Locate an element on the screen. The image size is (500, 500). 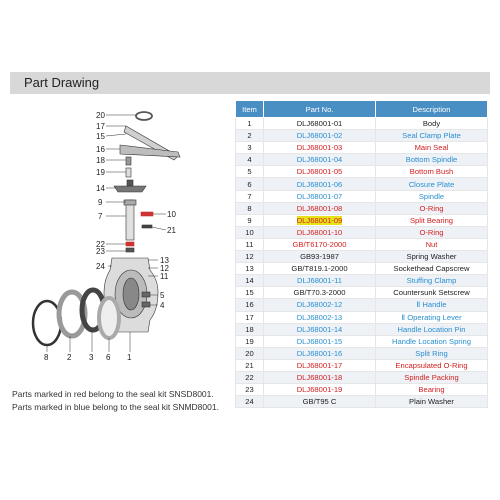
table-row: 3 DLJ68001-03 Main Seal is located at coordinates (361, 148).